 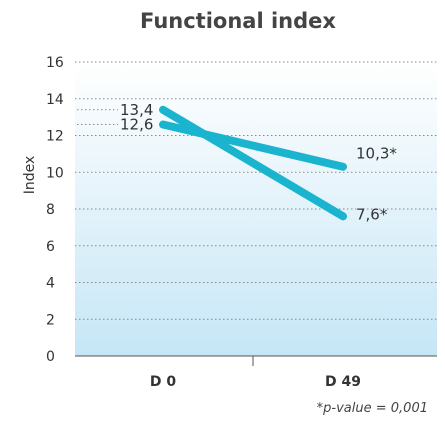 I want to click on y-tick-label: 10, so click(x=55, y=173).